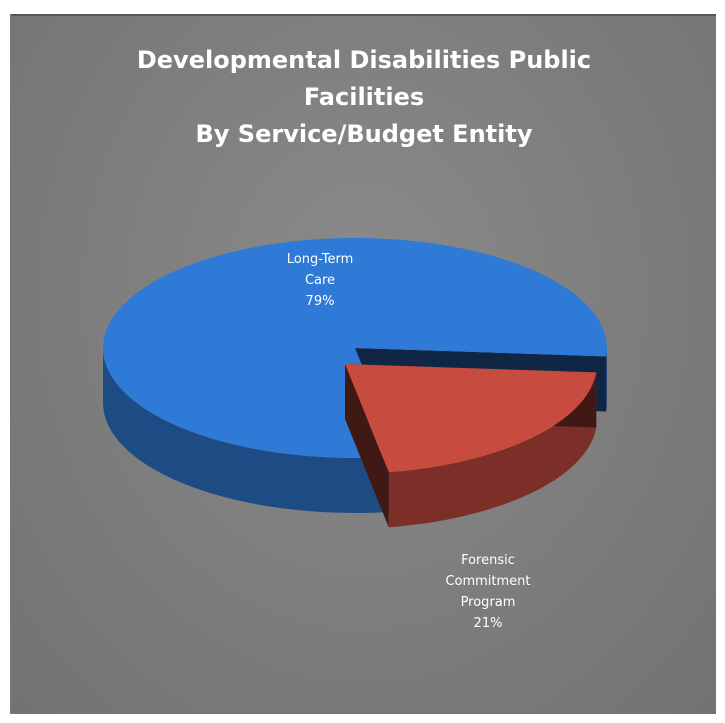 The width and height of the screenshot is (725, 723). Describe the element at coordinates (488, 623) in the screenshot. I see `slice-1-label-line-3: 21%` at that location.